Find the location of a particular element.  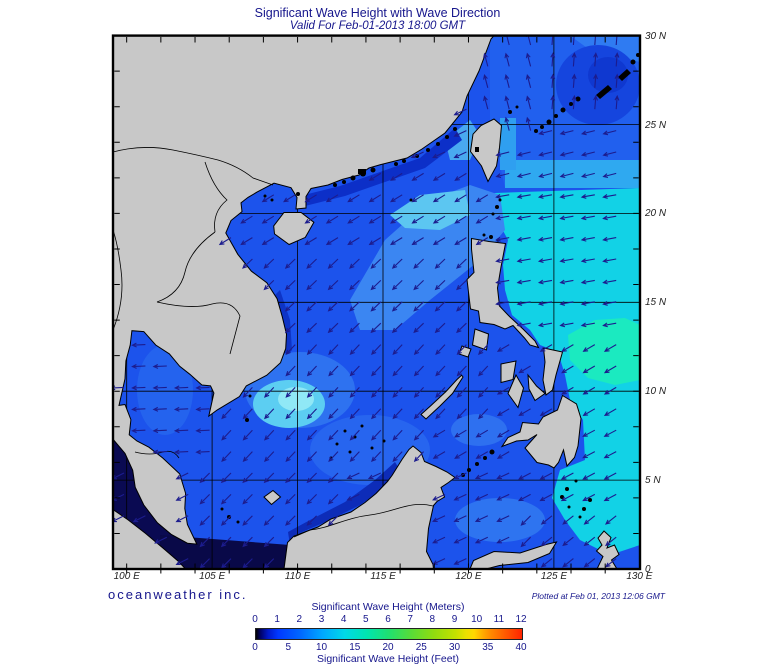

feet-tick-15: 15 is located at coordinates (355, 647).